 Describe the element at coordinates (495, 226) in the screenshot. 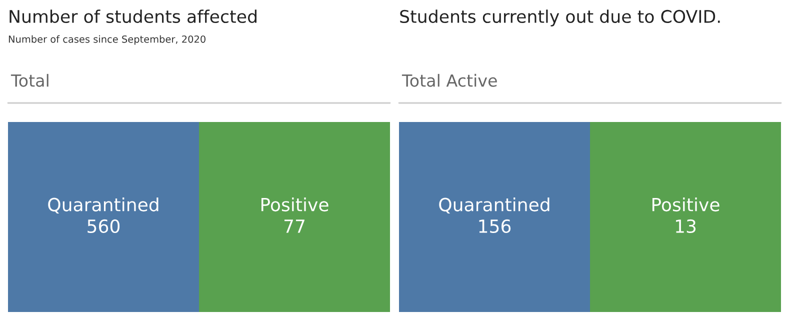

I see `data-label: 156` at that location.